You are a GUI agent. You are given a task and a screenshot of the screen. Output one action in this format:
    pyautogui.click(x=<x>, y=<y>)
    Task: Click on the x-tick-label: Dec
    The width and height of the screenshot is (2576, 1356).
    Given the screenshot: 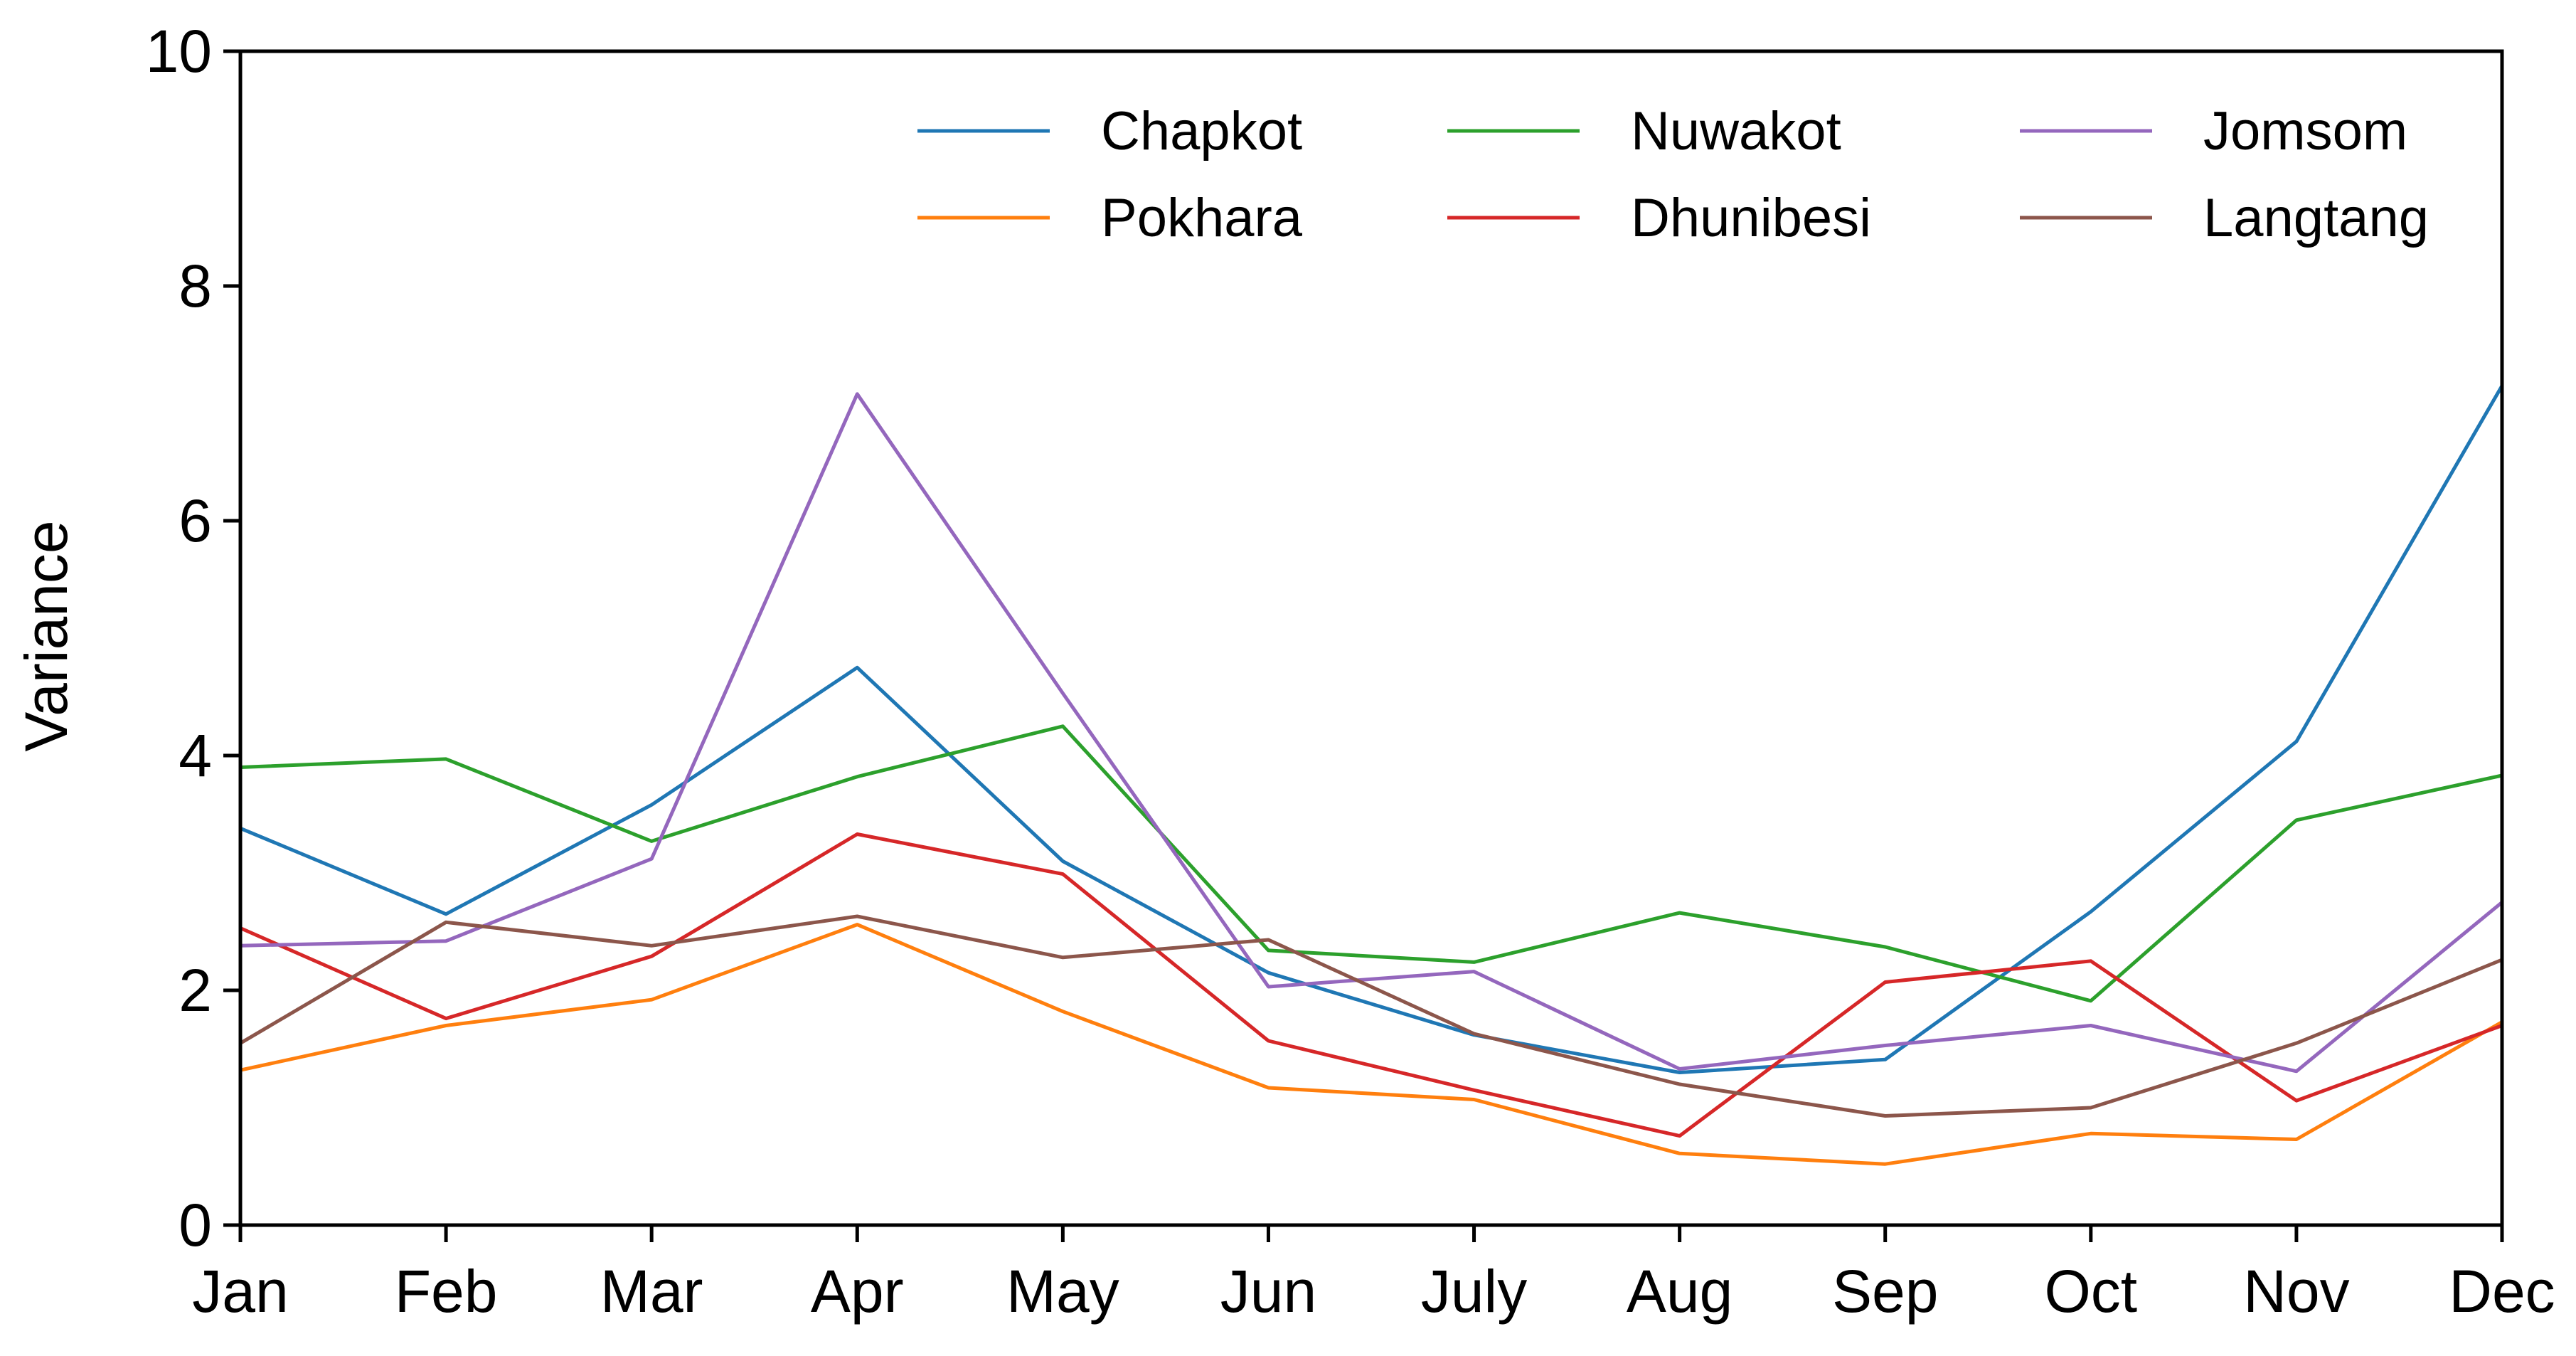 What is the action you would take?
    pyautogui.click(x=2502, y=1291)
    